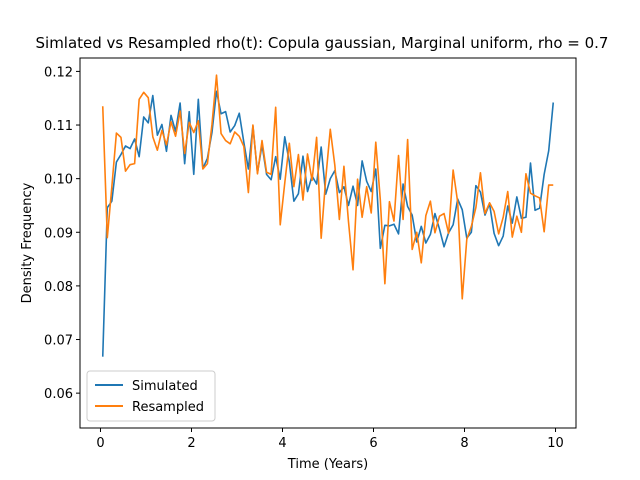 Image resolution: width=640 pixels, height=480 pixels. I want to click on x-tick-label: 4, so click(282, 443).